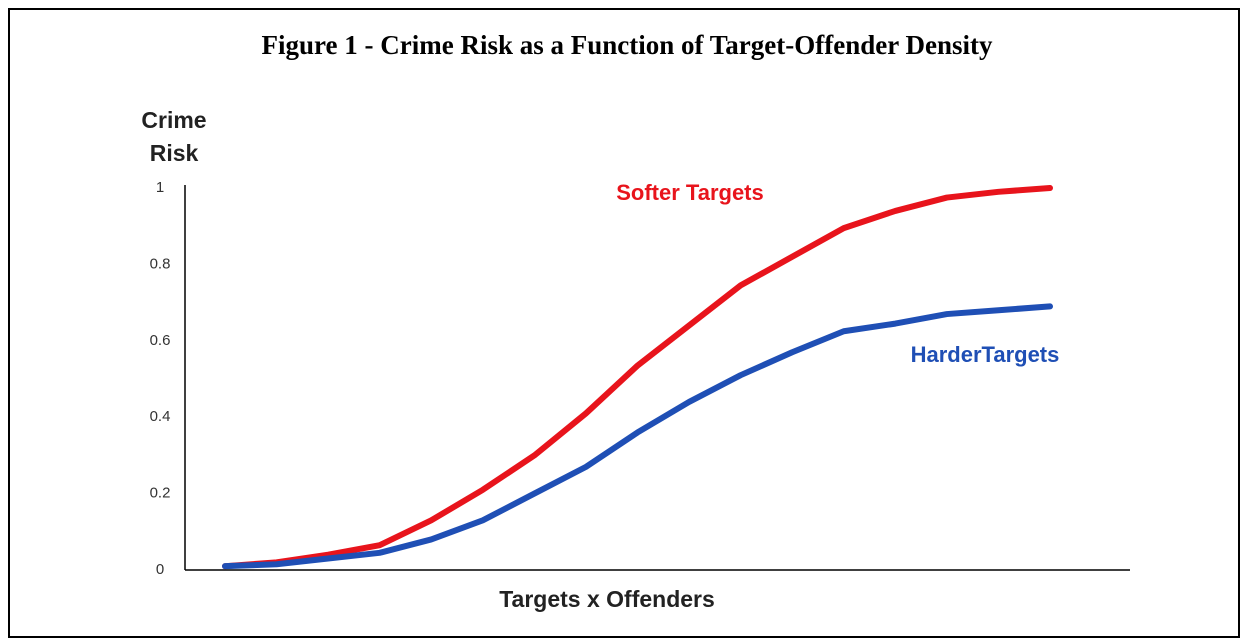 This screenshot has height=638, width=1249. Describe the element at coordinates (160, 416) in the screenshot. I see `y-tick-label: 0.4` at that location.